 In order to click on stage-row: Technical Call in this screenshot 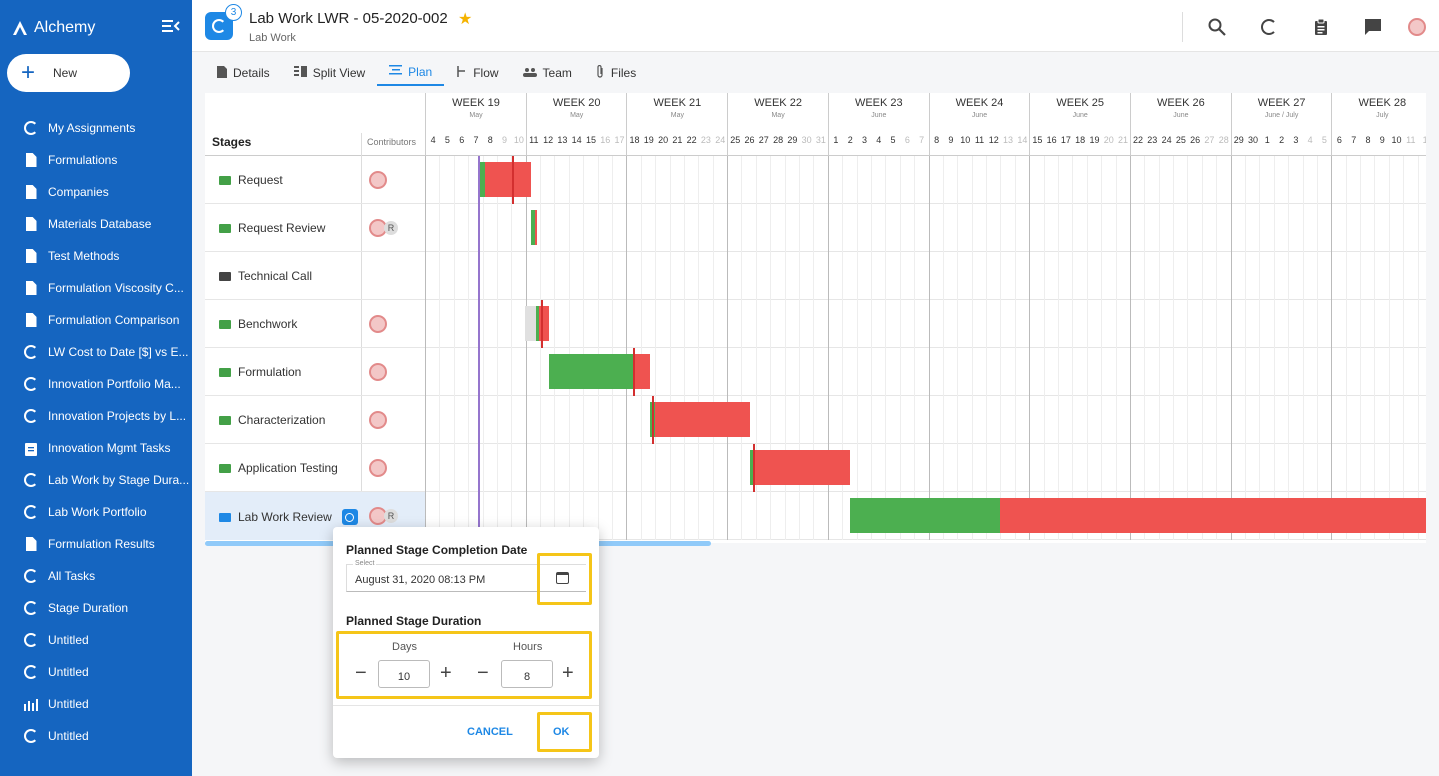, I will do `click(815, 276)`.